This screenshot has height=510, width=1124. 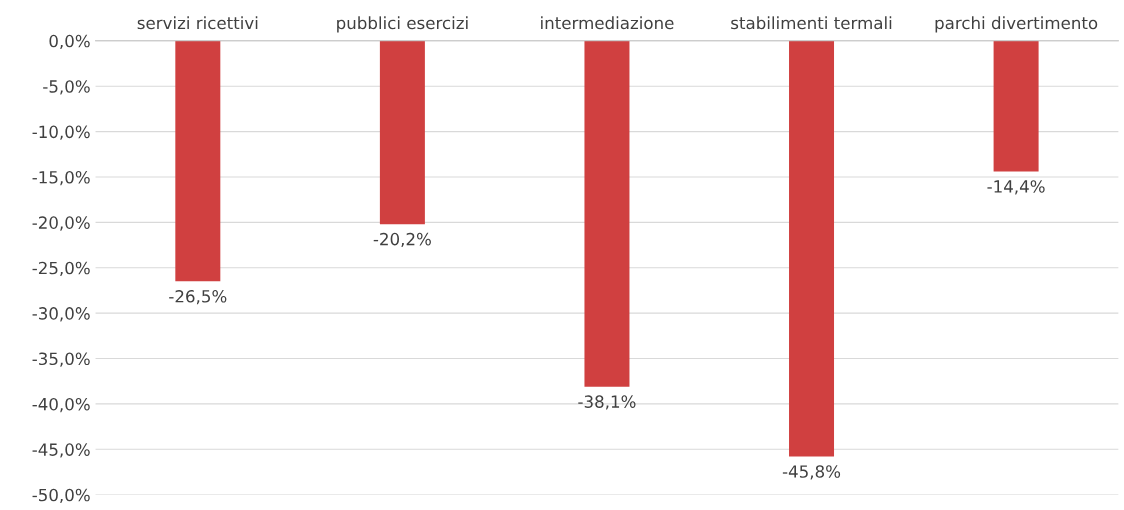 What do you see at coordinates (61, 450) in the screenshot?
I see `y-tick-label: -45,0%` at bounding box center [61, 450].